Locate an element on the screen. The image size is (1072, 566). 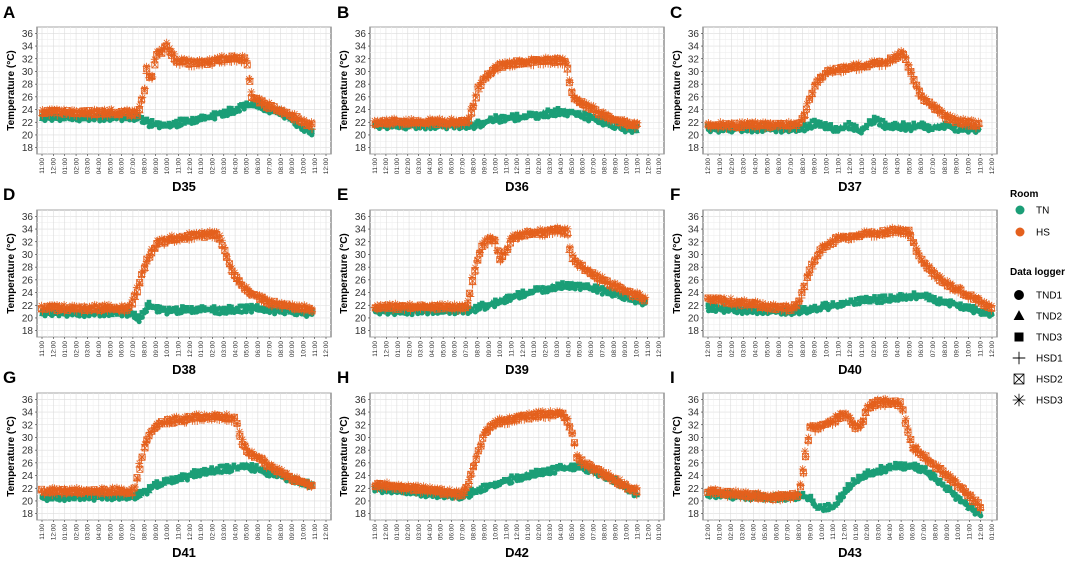
y-tick-label: 28 is located at coordinates (694, 268).